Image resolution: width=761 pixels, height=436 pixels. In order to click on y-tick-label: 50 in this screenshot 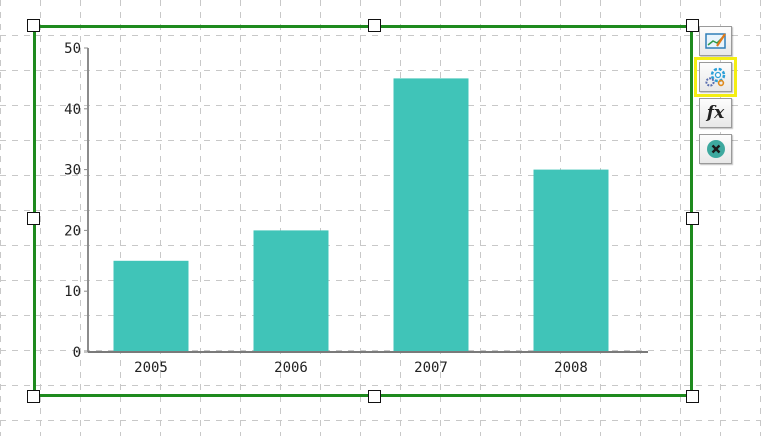, I will do `click(72, 49)`.